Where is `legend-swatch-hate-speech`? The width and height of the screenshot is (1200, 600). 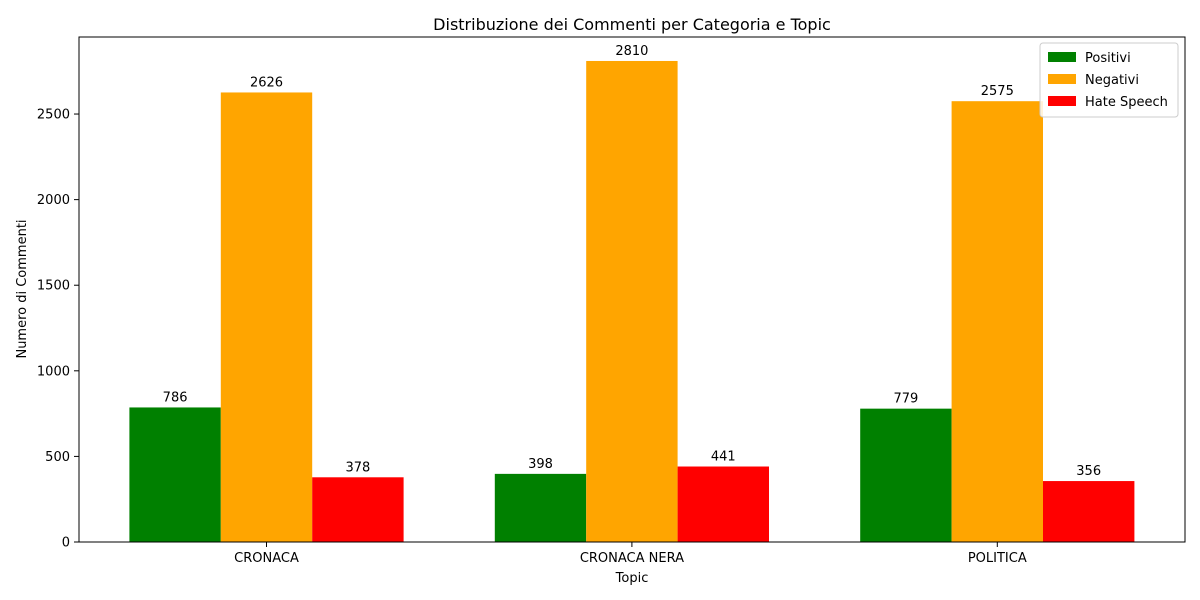
legend-swatch-hate-speech is located at coordinates (1062, 101).